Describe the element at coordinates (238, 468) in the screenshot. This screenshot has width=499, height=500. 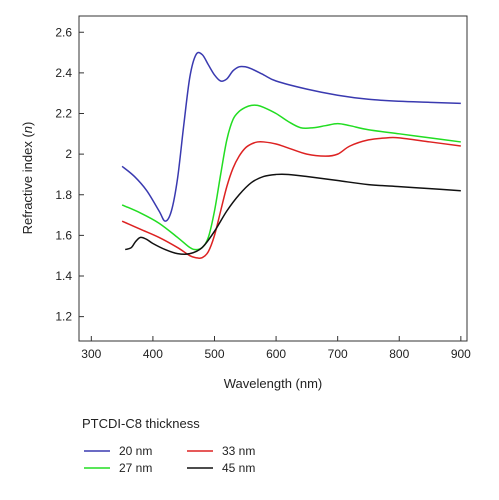
I see `legend-label-45nm: 45 nm` at that location.